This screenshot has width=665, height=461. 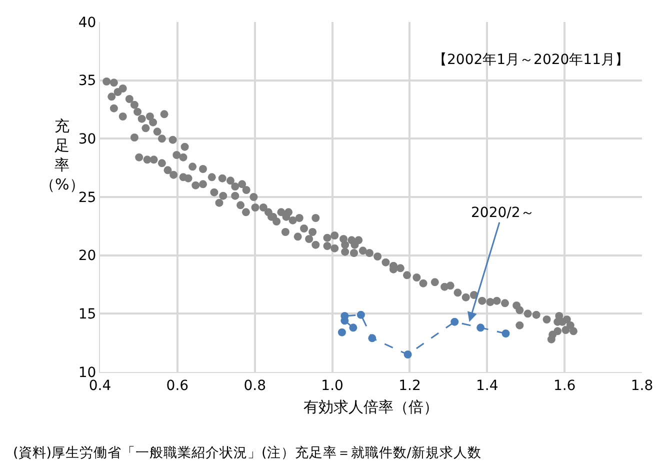 I want to click on annotation: 【2002年1月～2020年11月】, so click(x=531, y=60).